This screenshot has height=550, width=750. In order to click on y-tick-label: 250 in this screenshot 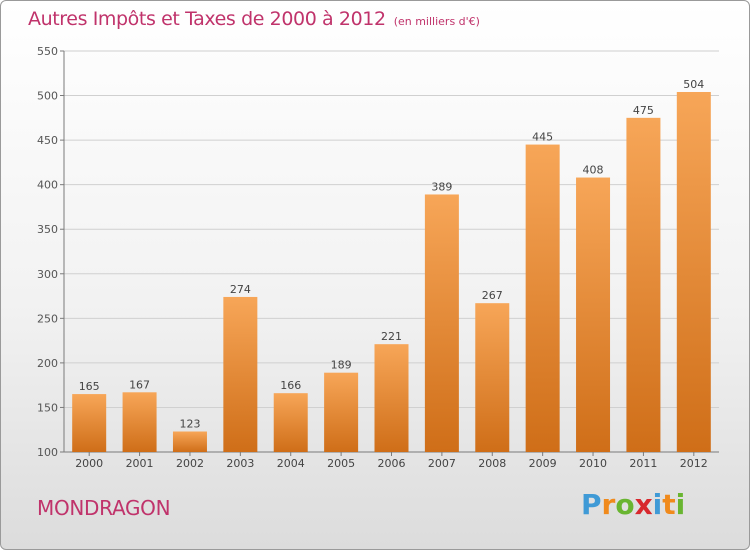, I will do `click(47, 318)`.